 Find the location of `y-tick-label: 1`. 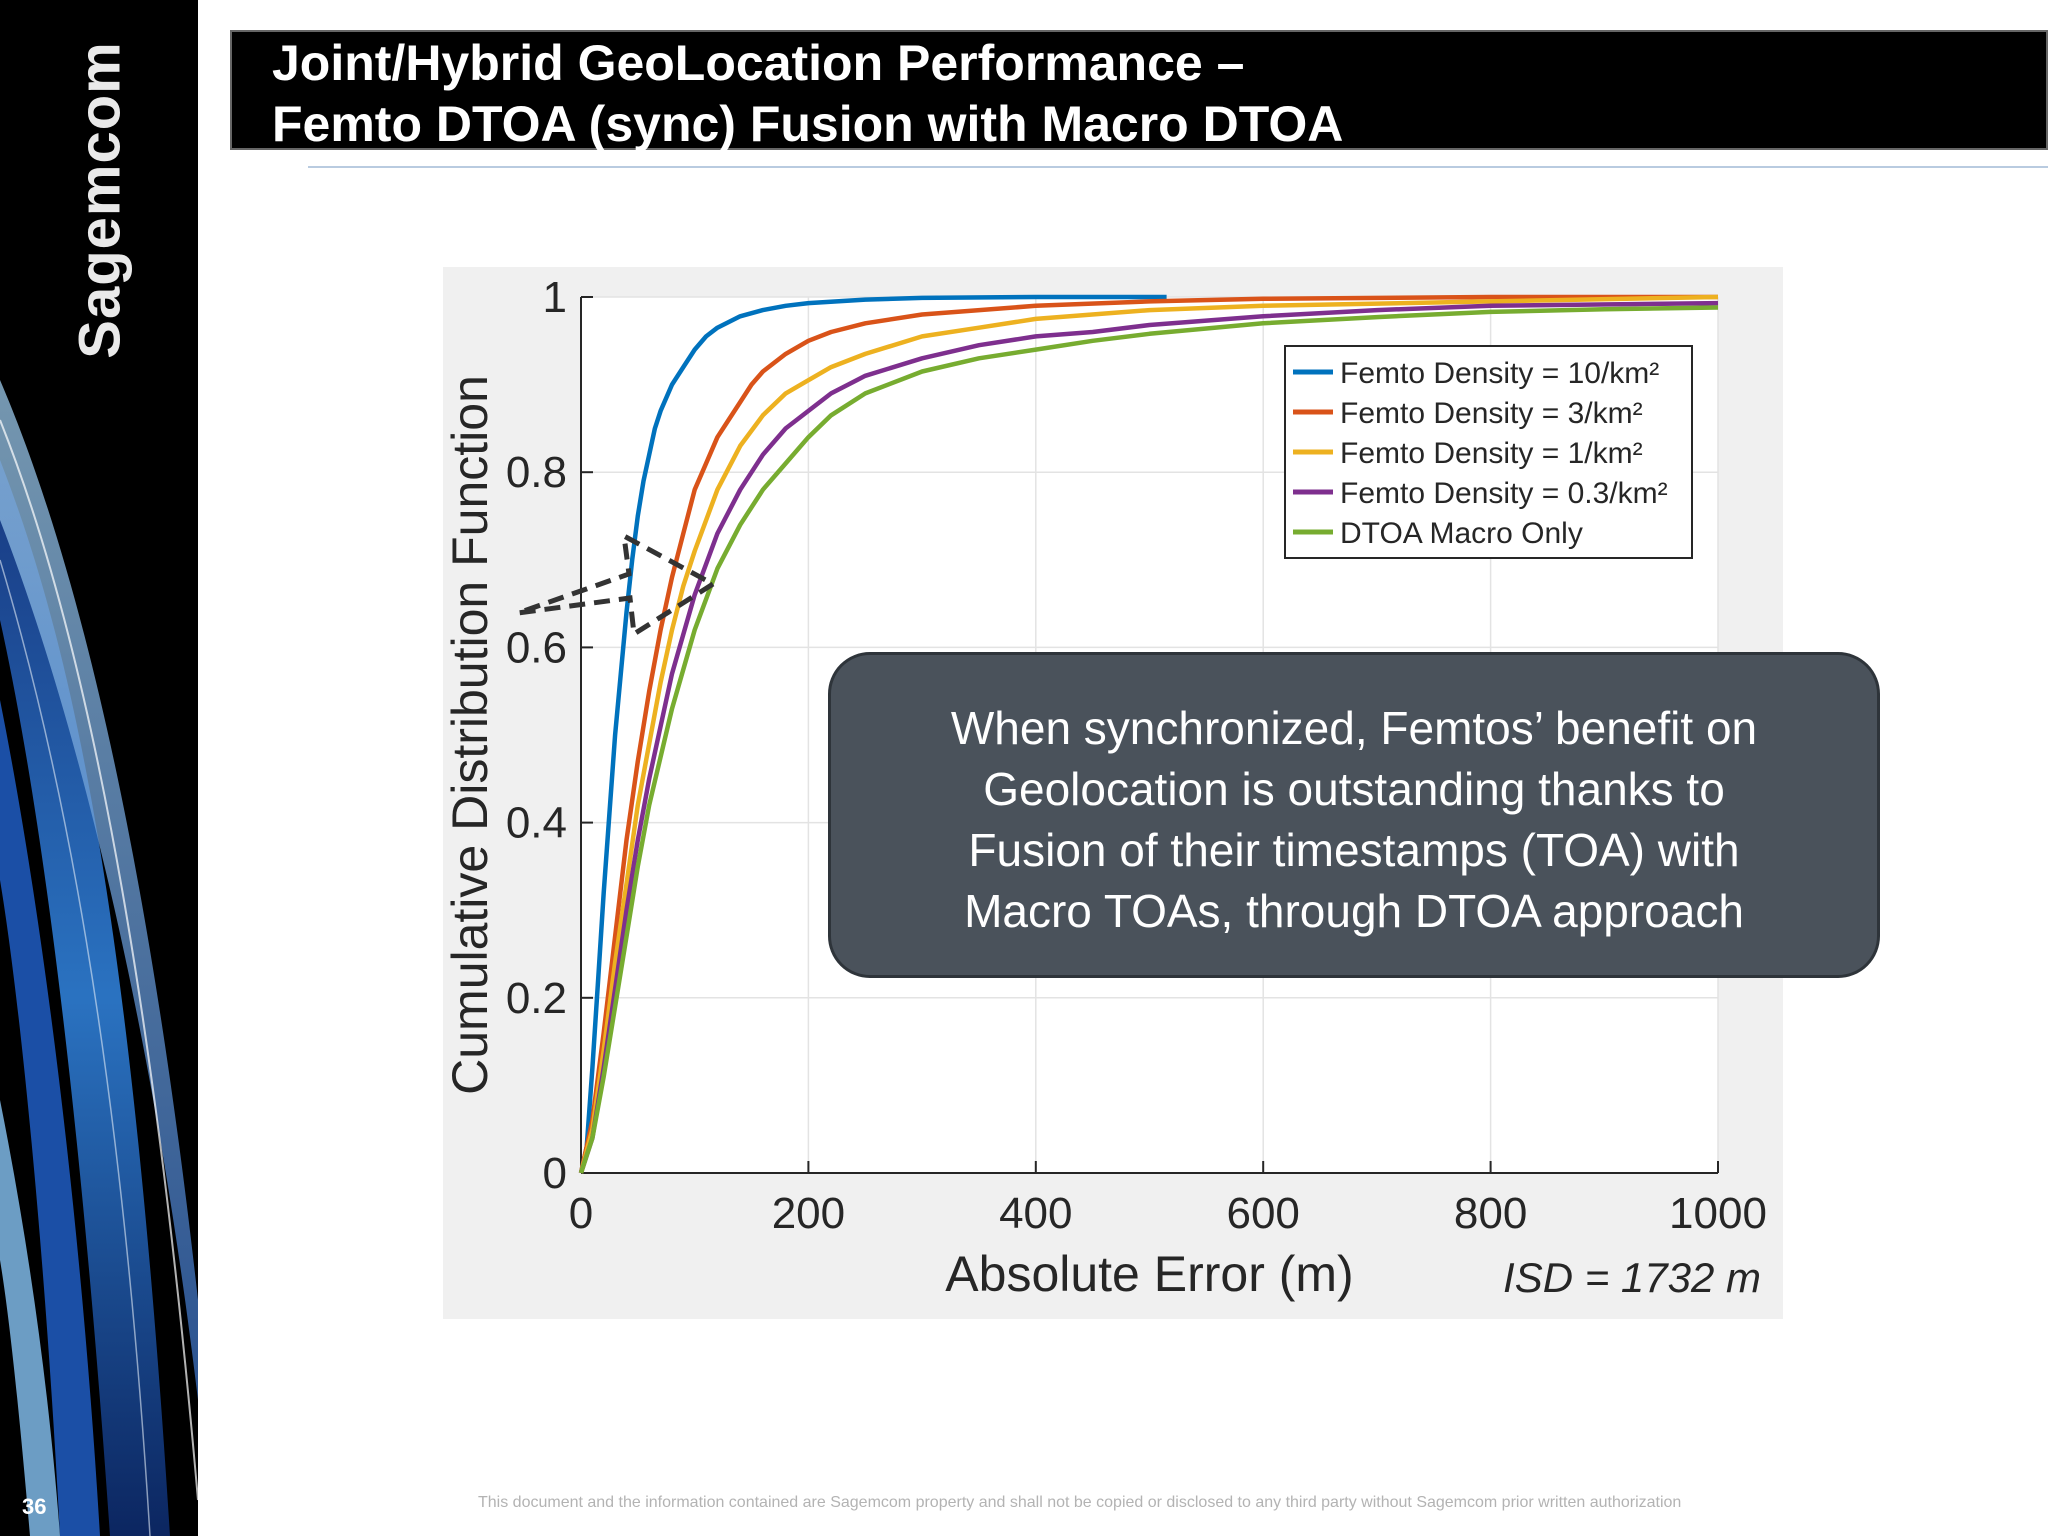

y-tick-label: 1 is located at coordinates (555, 297).